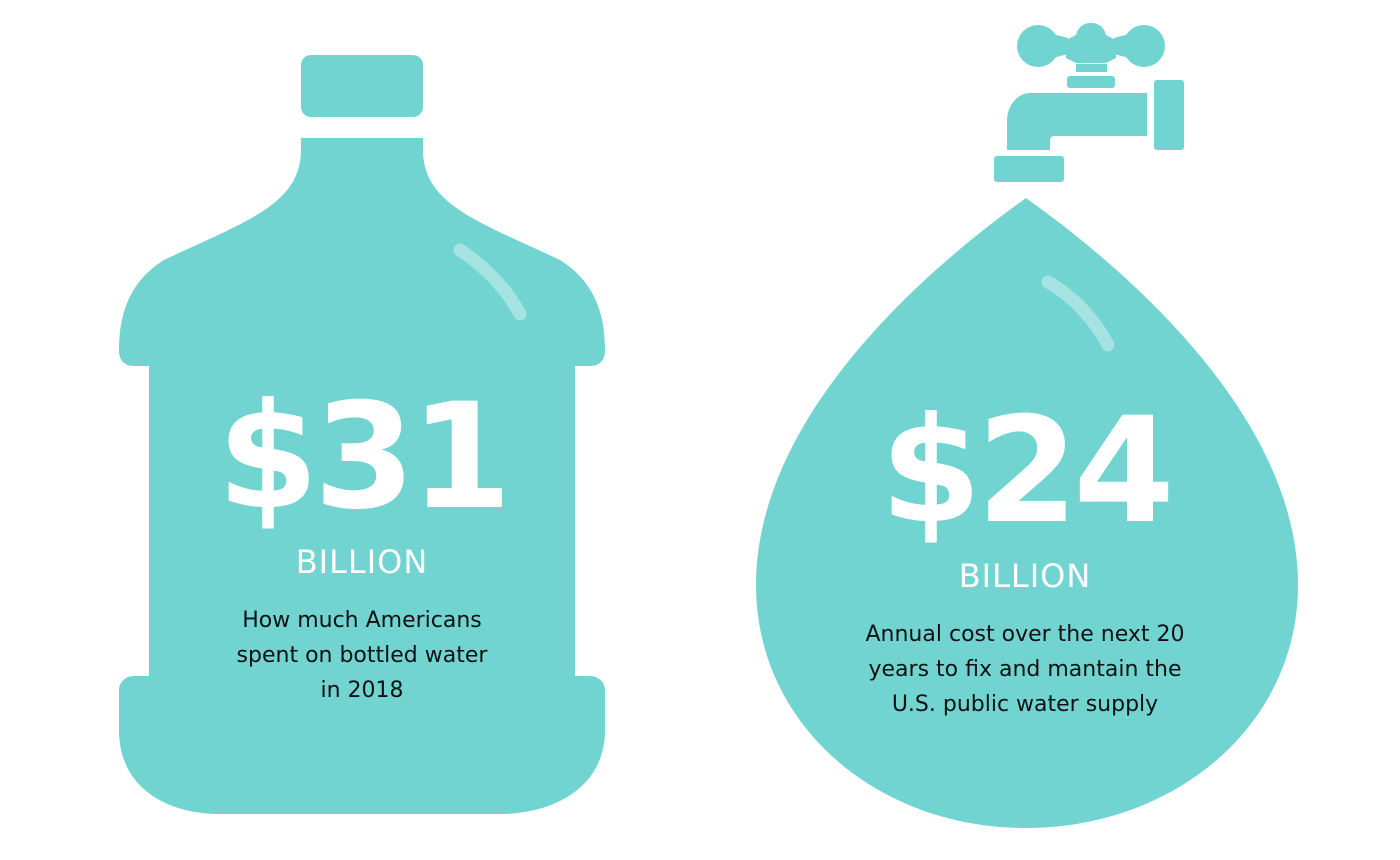  I want to click on faucet-icon, so click(1089, 102).